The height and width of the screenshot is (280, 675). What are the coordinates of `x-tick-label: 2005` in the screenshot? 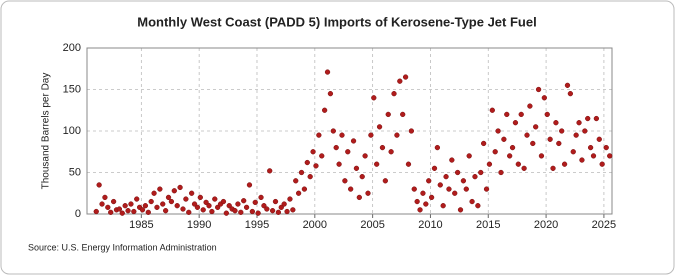 It's located at (372, 225).